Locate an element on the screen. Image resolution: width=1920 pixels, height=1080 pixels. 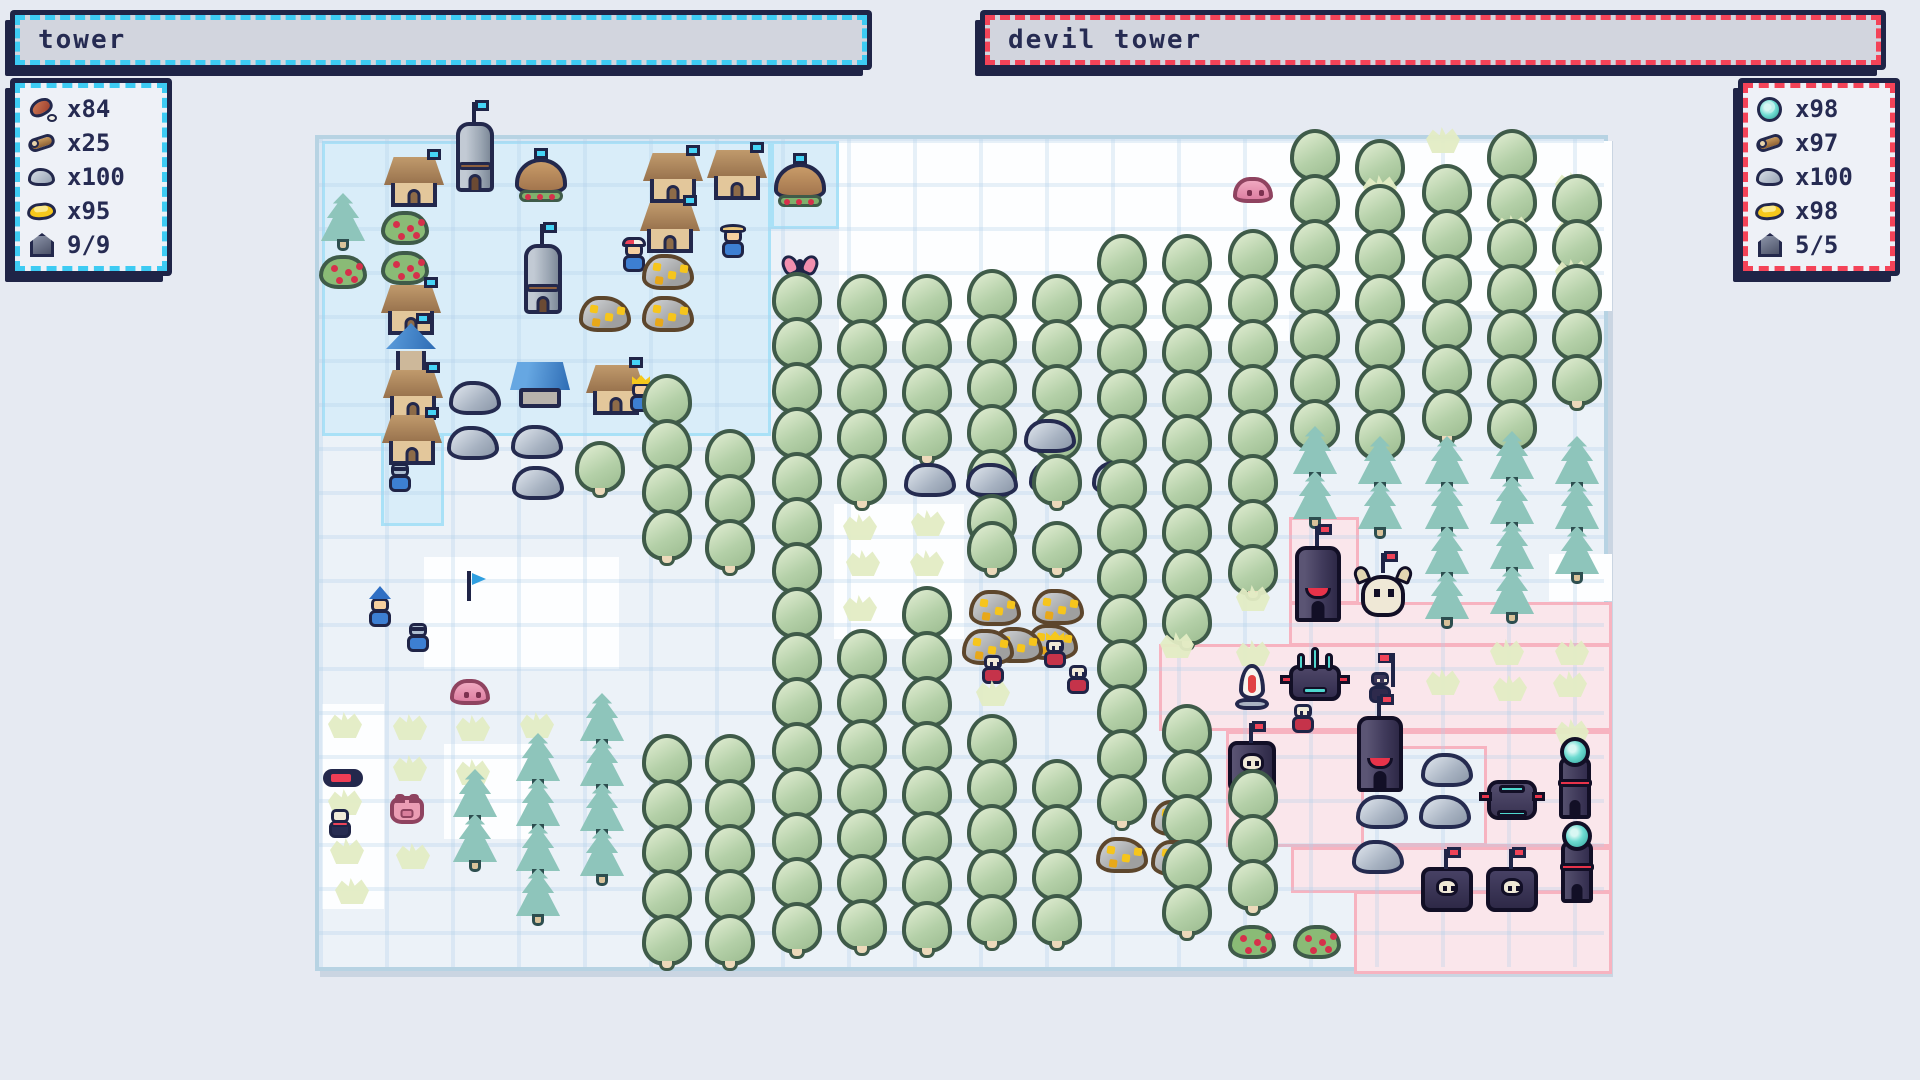
skeleton-king-unit is located at coordinates (1055, 649).